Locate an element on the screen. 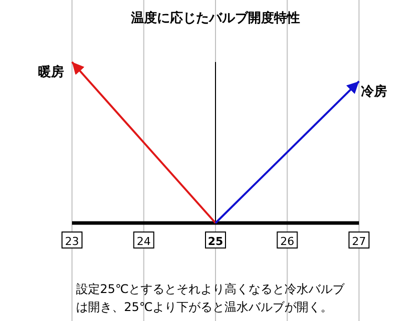  x-tick-label: 26 is located at coordinates (287, 241).